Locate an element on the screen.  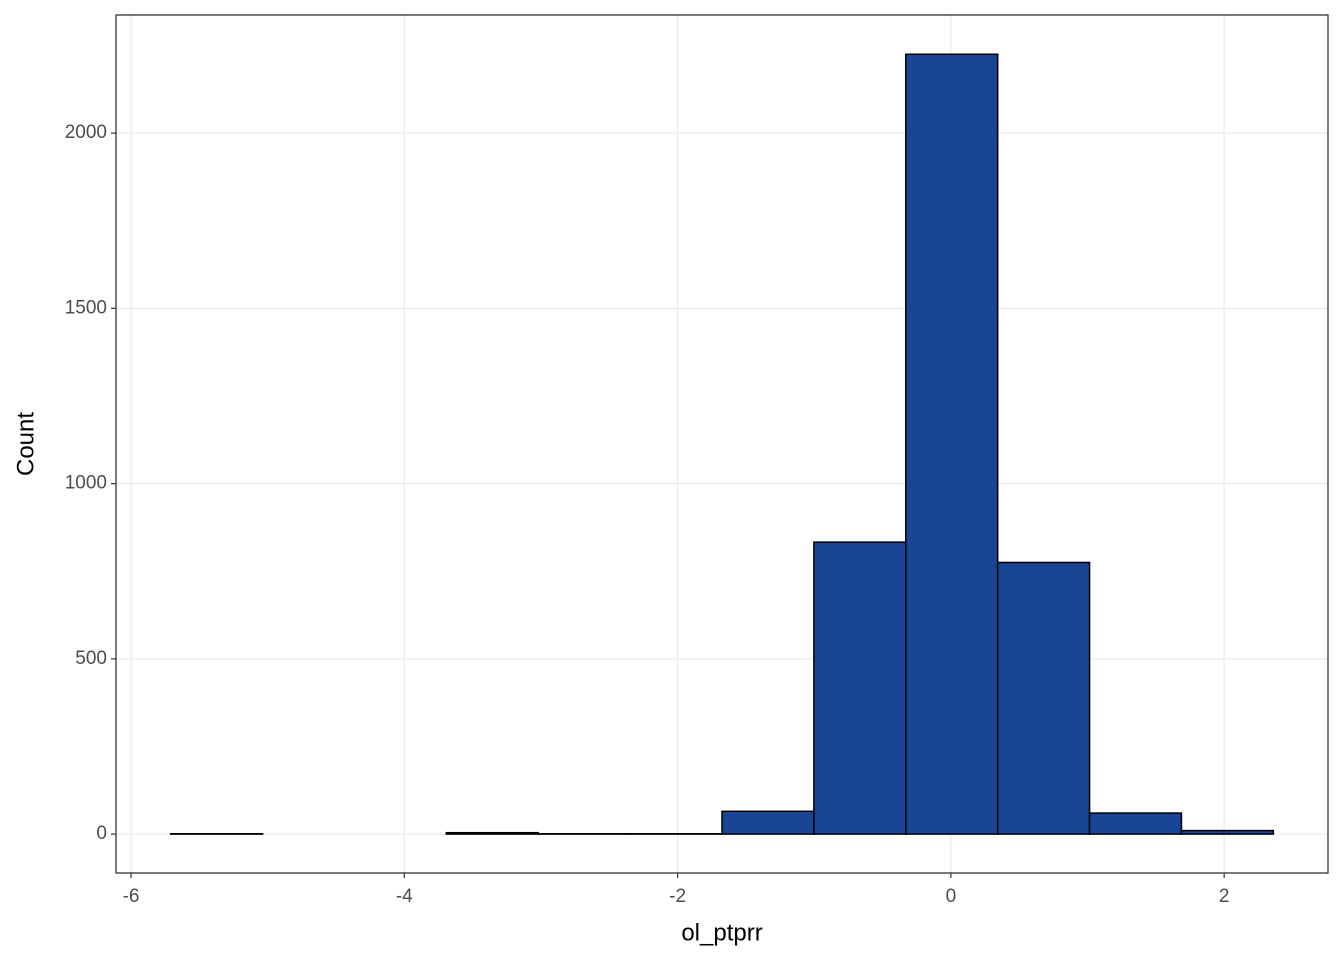
x-tick-label: 2 is located at coordinates (1224, 896).